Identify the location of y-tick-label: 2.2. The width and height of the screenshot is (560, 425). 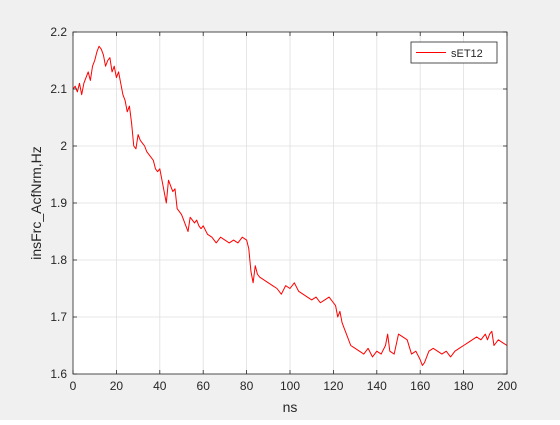
(58, 32).